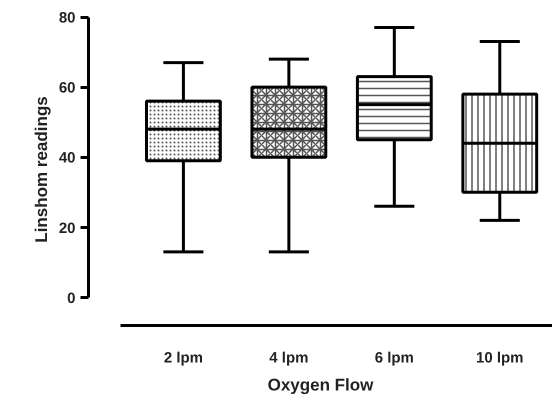  I want to click on x-axis-title: Oxygen Flow, so click(321, 385).